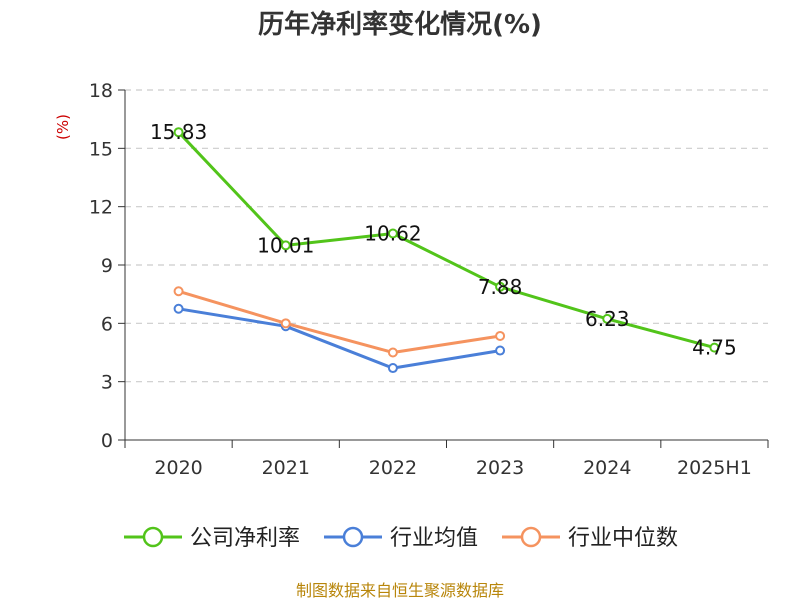  Describe the element at coordinates (107, 324) in the screenshot. I see `y-tick-label: 6` at that location.